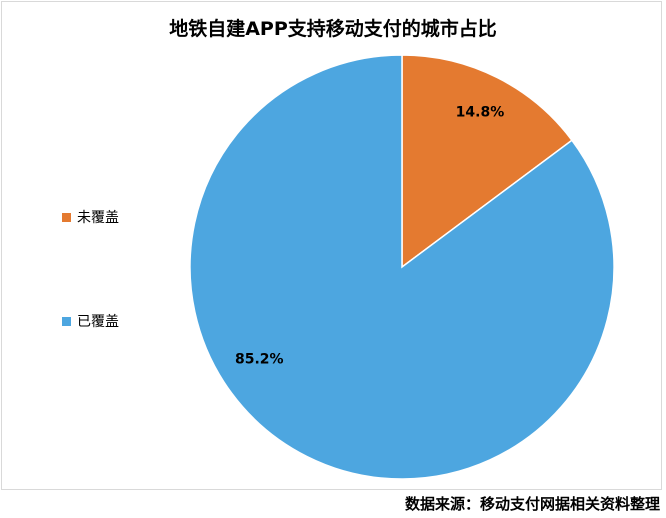  What do you see at coordinates (487, 161) in the screenshot?
I see `pie-slice` at bounding box center [487, 161].